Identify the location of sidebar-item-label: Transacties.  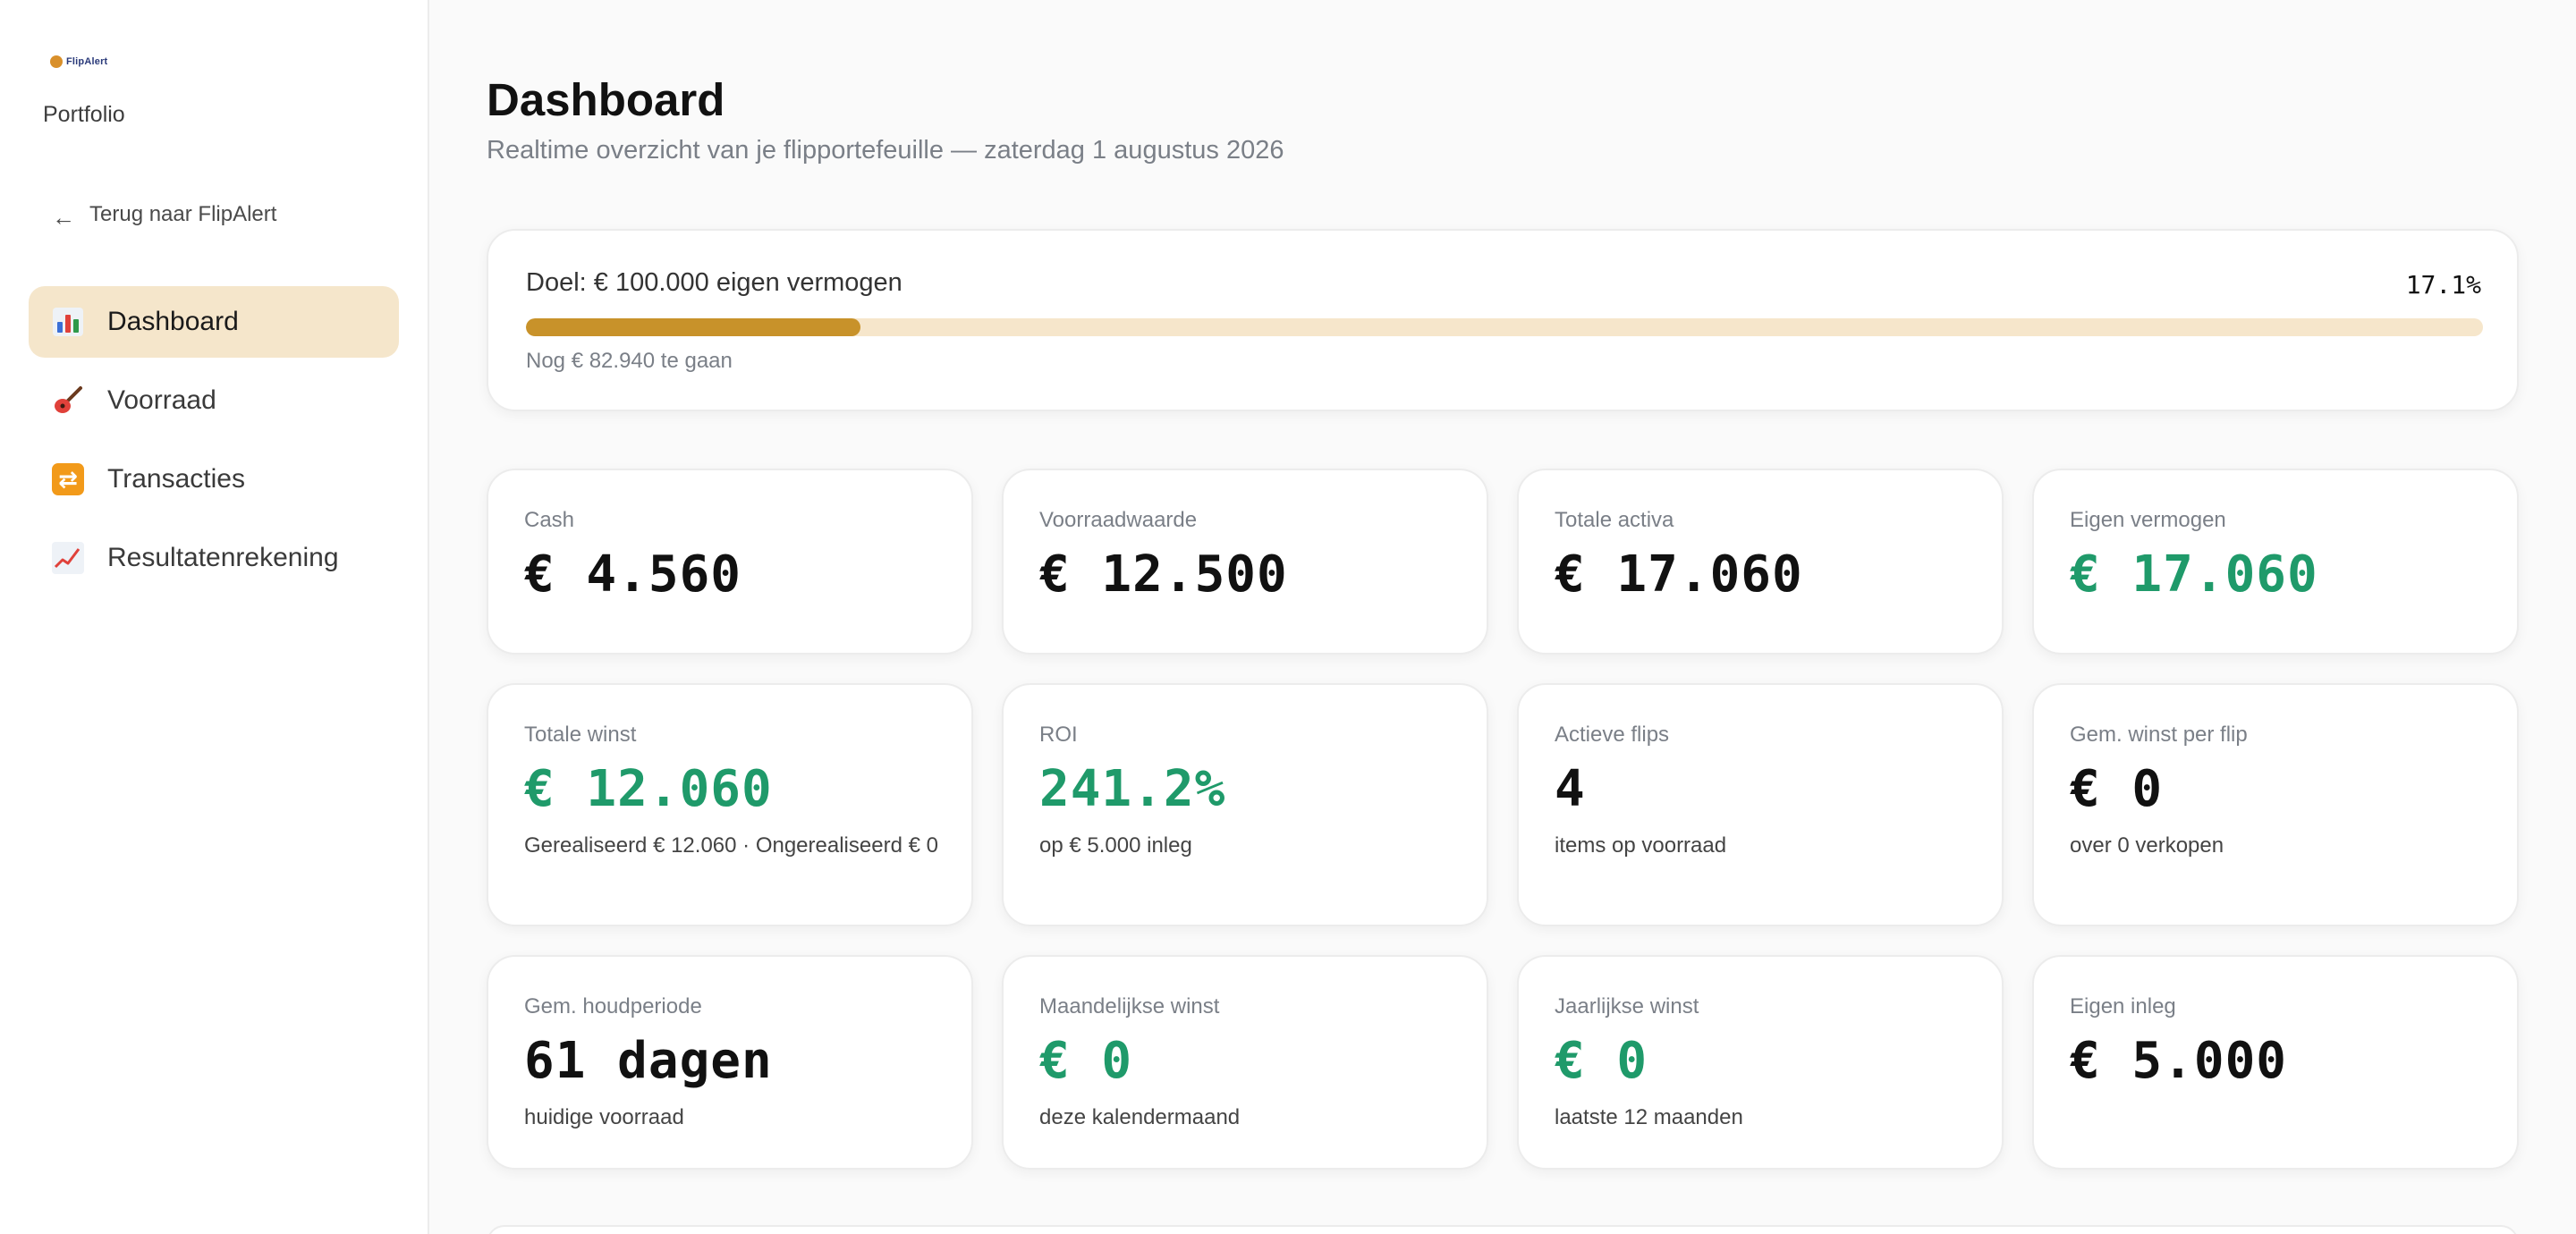
(176, 479).